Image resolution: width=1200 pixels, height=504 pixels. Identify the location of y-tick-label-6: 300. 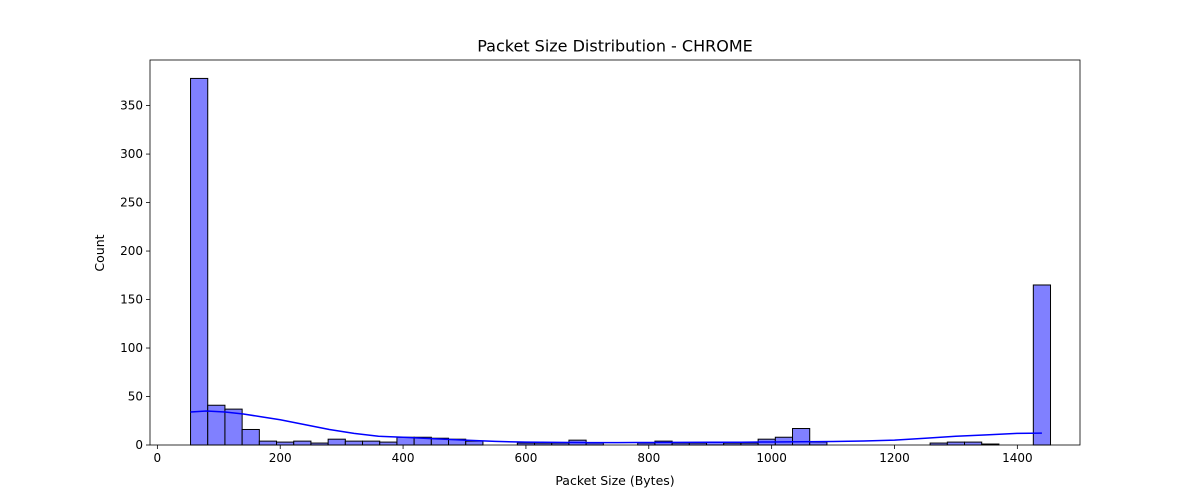
(131, 154).